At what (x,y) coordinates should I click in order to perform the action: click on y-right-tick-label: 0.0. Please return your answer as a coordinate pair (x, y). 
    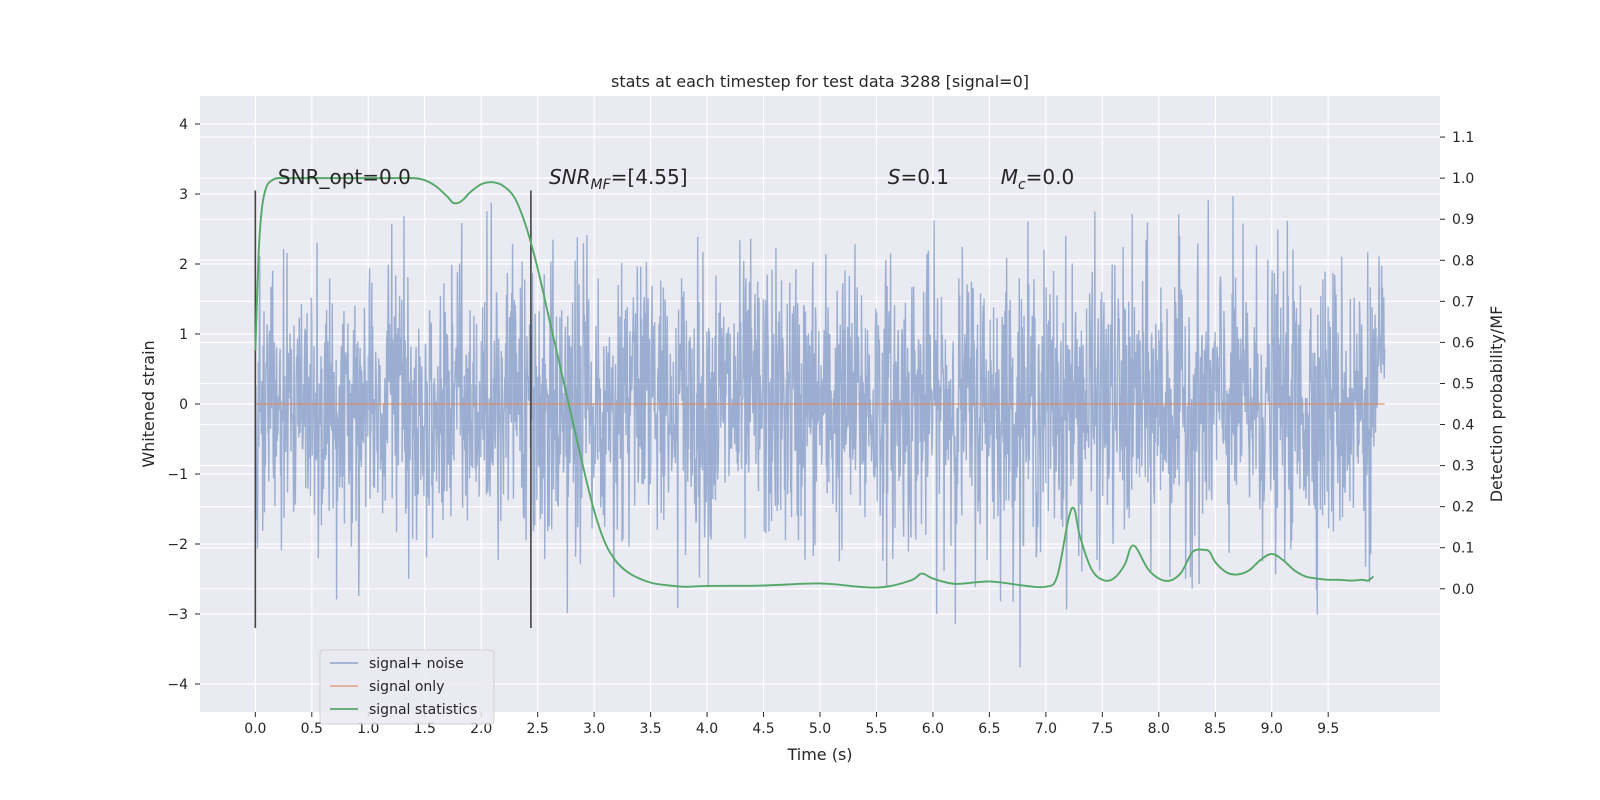
    Looking at the image, I should click on (1463, 590).